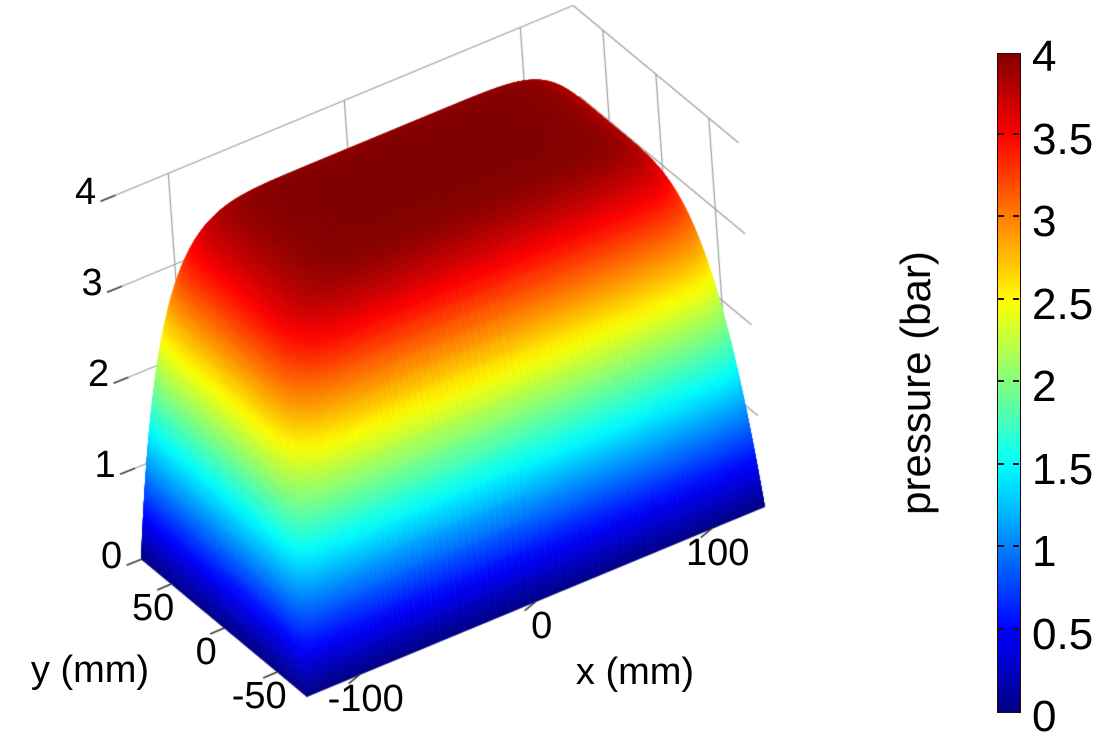 The image size is (1108, 744). I want to click on colorbar-tick-label: 3.5, so click(1063, 139).